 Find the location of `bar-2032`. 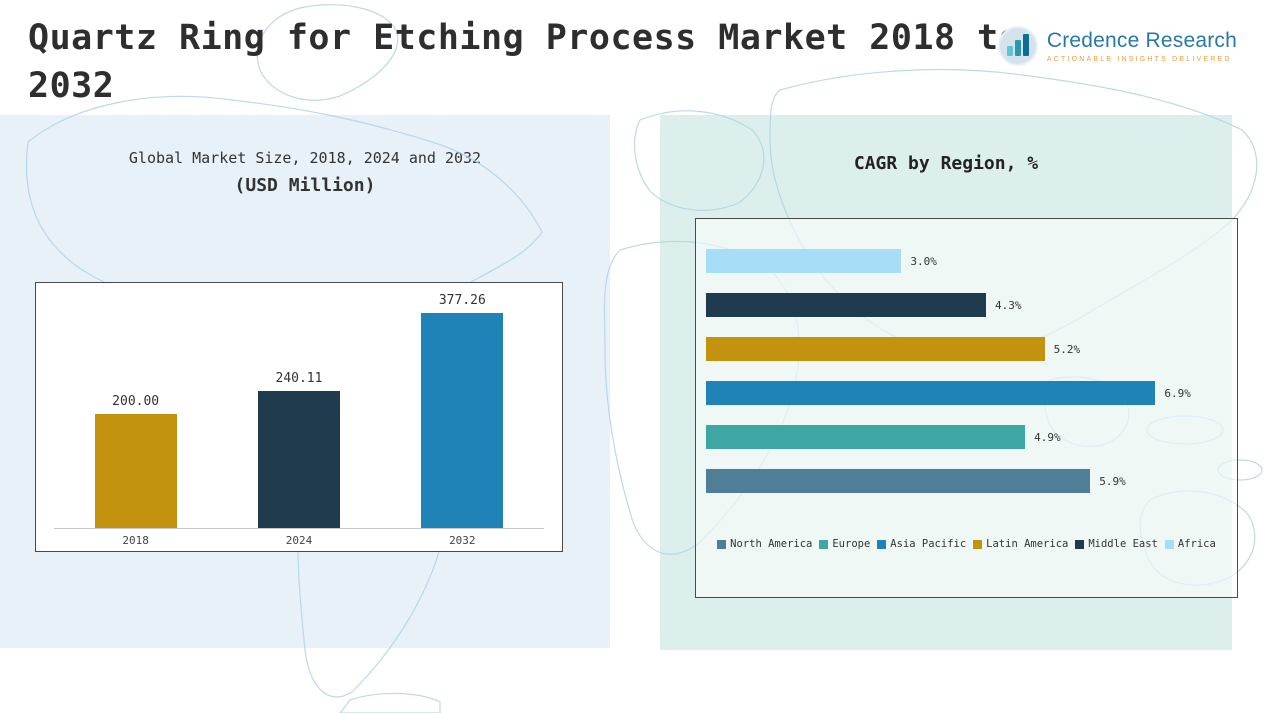

bar-2032 is located at coordinates (462, 420).